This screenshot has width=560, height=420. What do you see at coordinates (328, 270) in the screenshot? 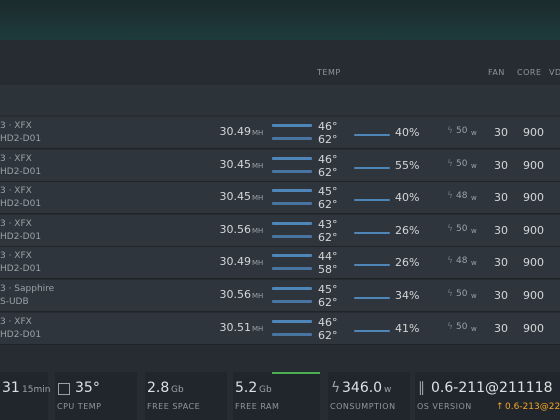
I see `mem-temp: 58°` at bounding box center [328, 270].